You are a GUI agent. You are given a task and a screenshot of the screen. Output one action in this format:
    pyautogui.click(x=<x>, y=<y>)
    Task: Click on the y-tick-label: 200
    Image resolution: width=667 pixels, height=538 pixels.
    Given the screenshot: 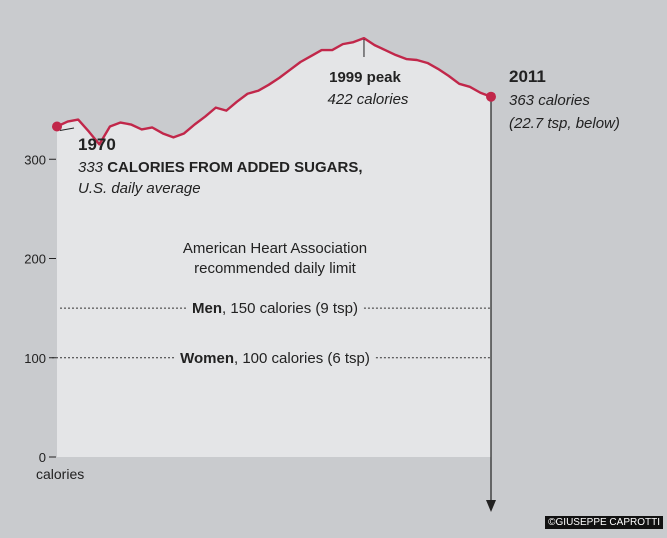 What is the action you would take?
    pyautogui.click(x=35, y=259)
    